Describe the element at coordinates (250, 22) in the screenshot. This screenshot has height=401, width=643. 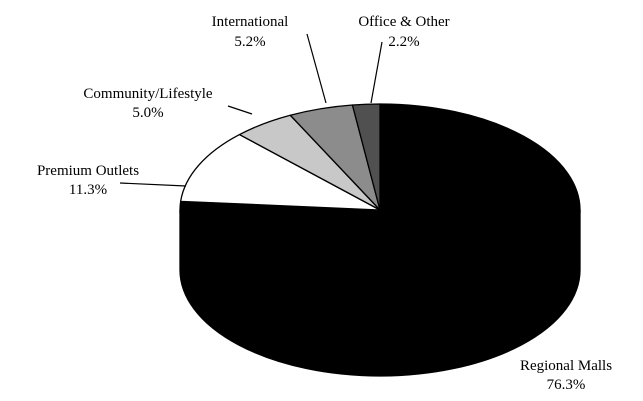
I see `slice-label-international: International` at that location.